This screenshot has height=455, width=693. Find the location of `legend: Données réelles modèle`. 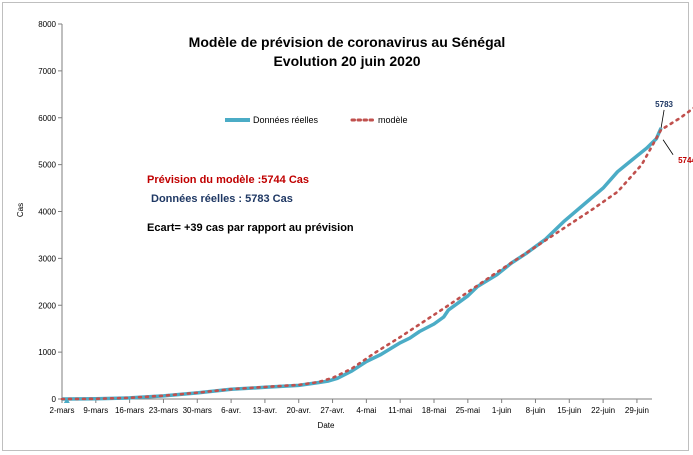

legend: Données réelles modèle is located at coordinates (316, 120).